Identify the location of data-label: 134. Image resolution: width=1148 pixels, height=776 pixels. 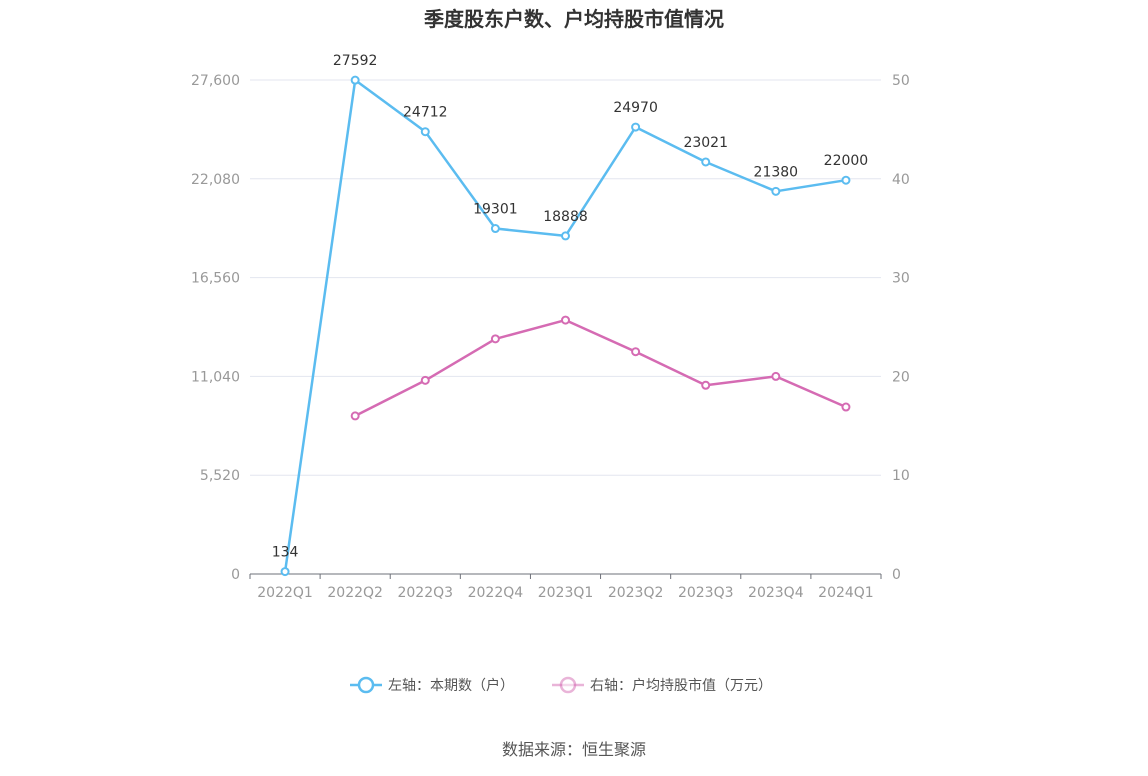
(285, 553).